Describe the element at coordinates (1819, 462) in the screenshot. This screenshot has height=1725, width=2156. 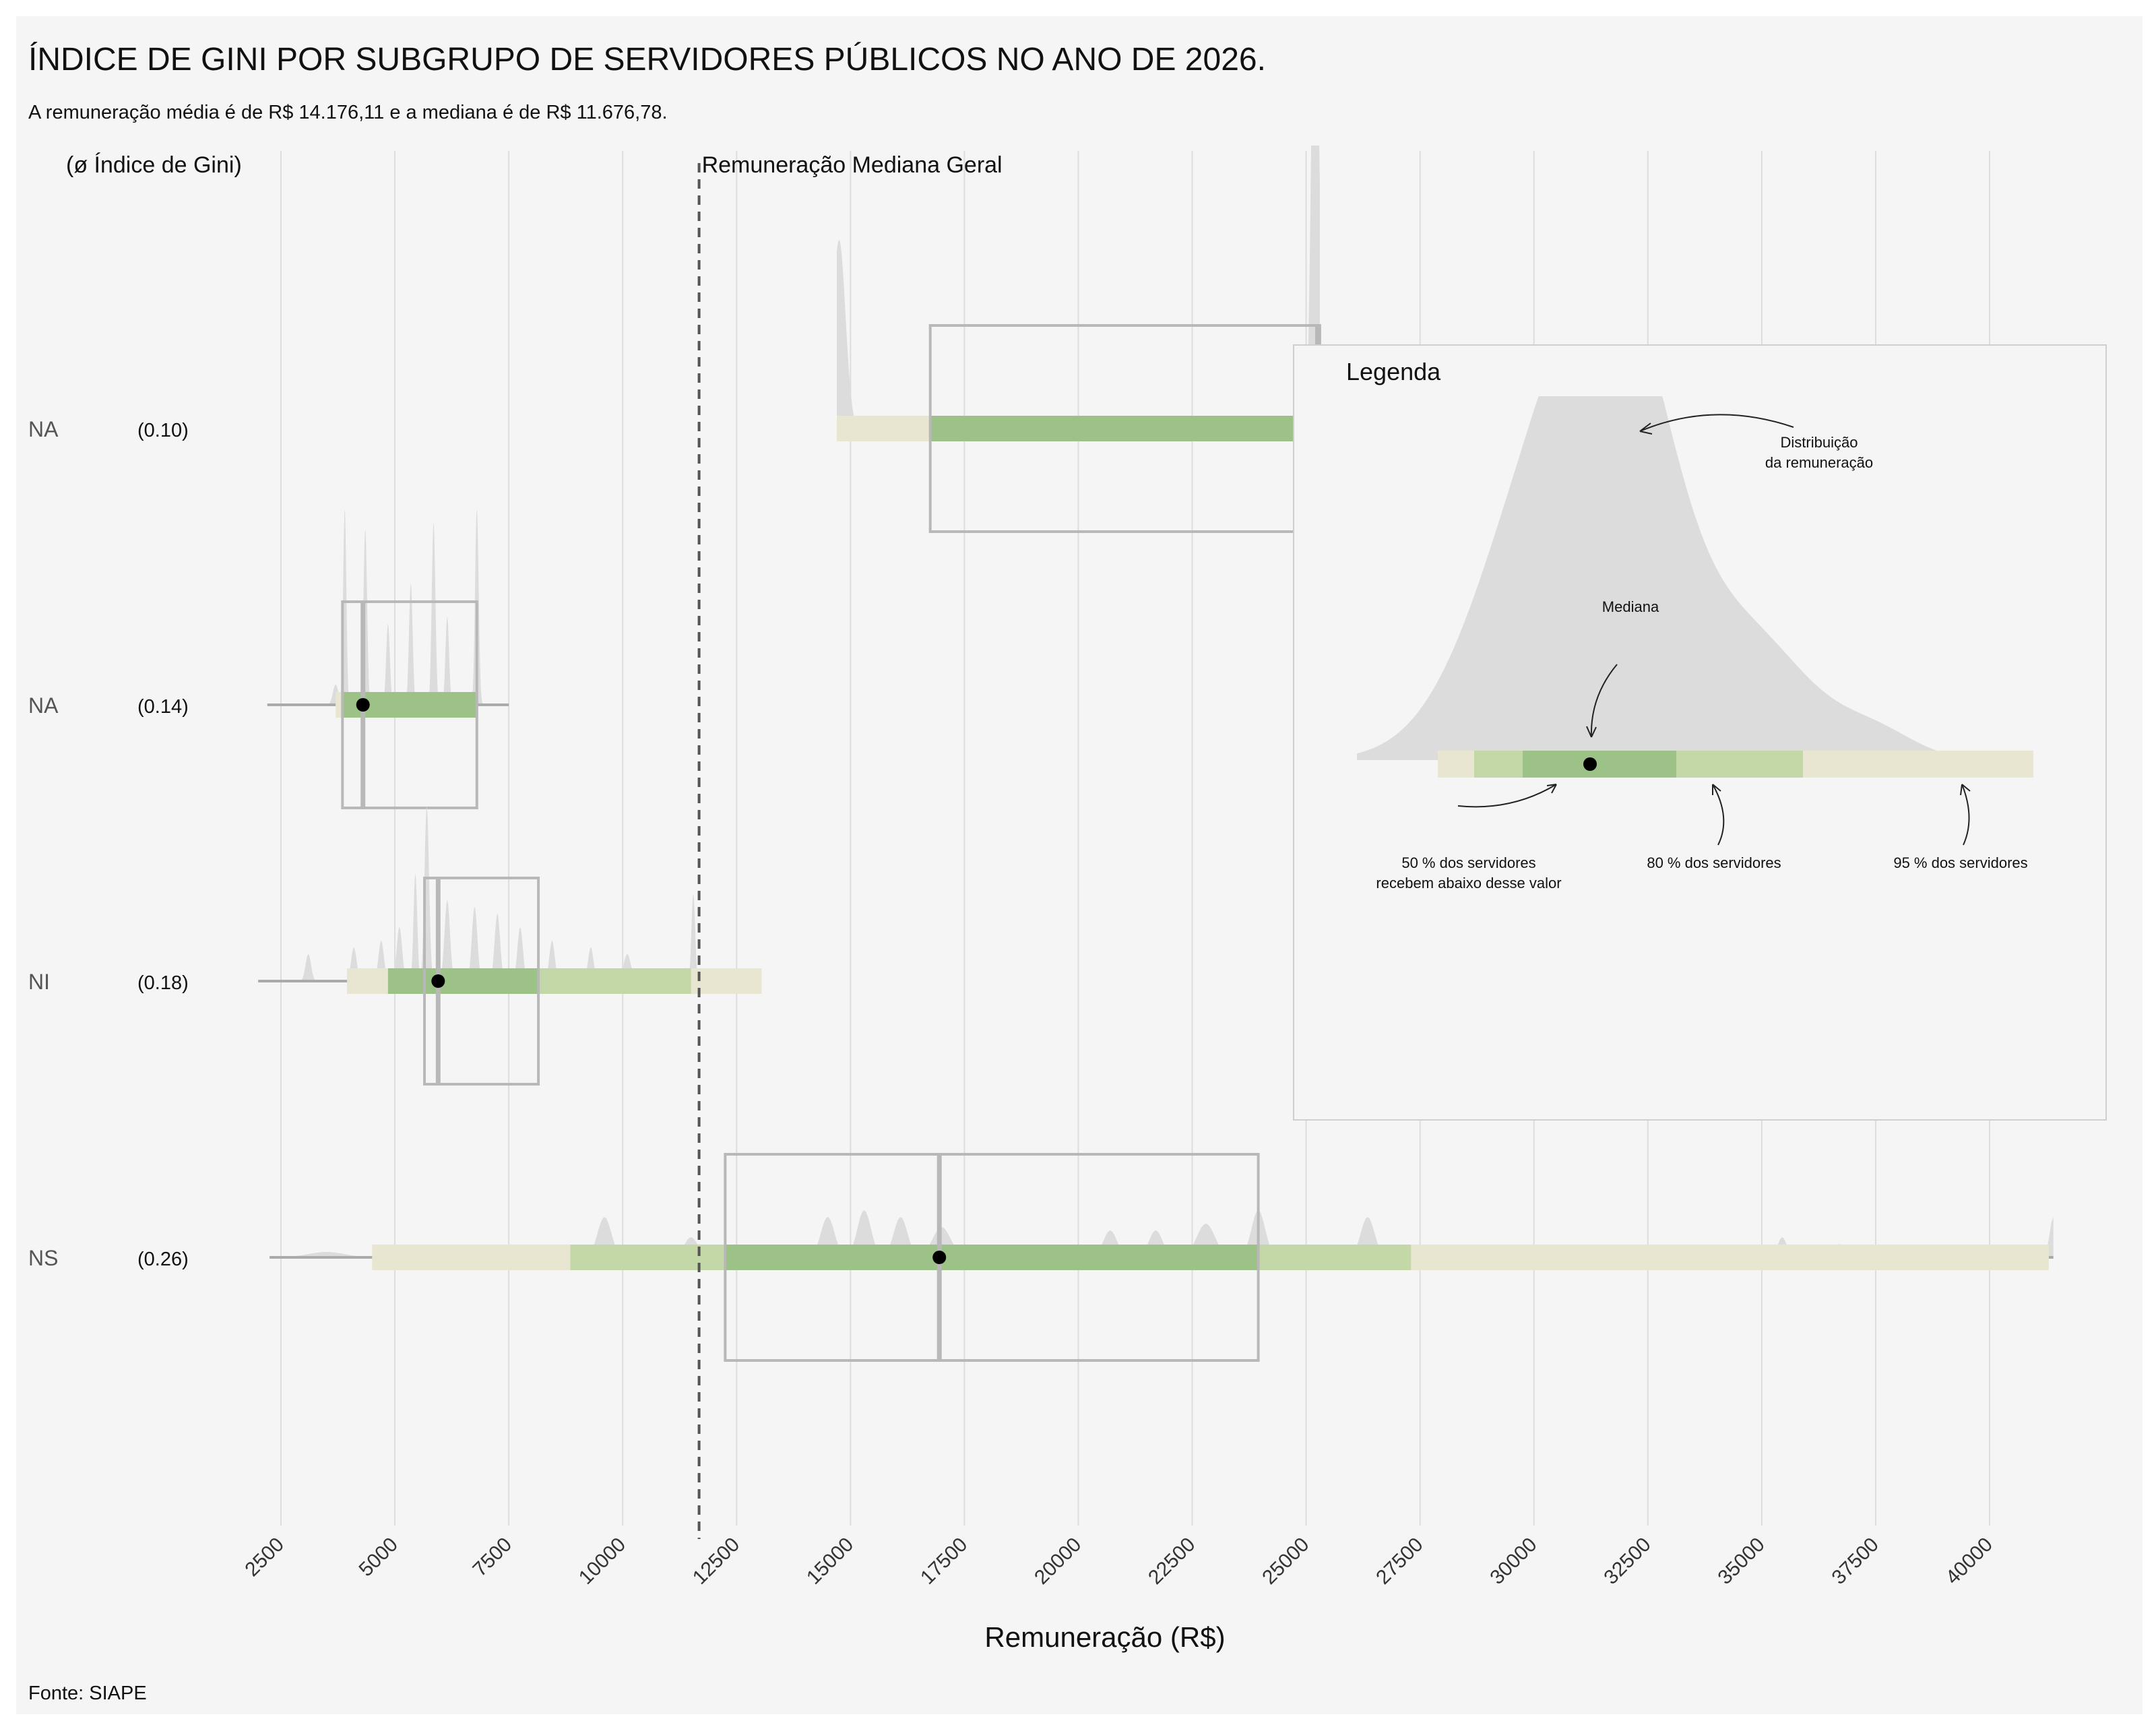
I see `legend-dist-label-2: da remuneração` at that location.